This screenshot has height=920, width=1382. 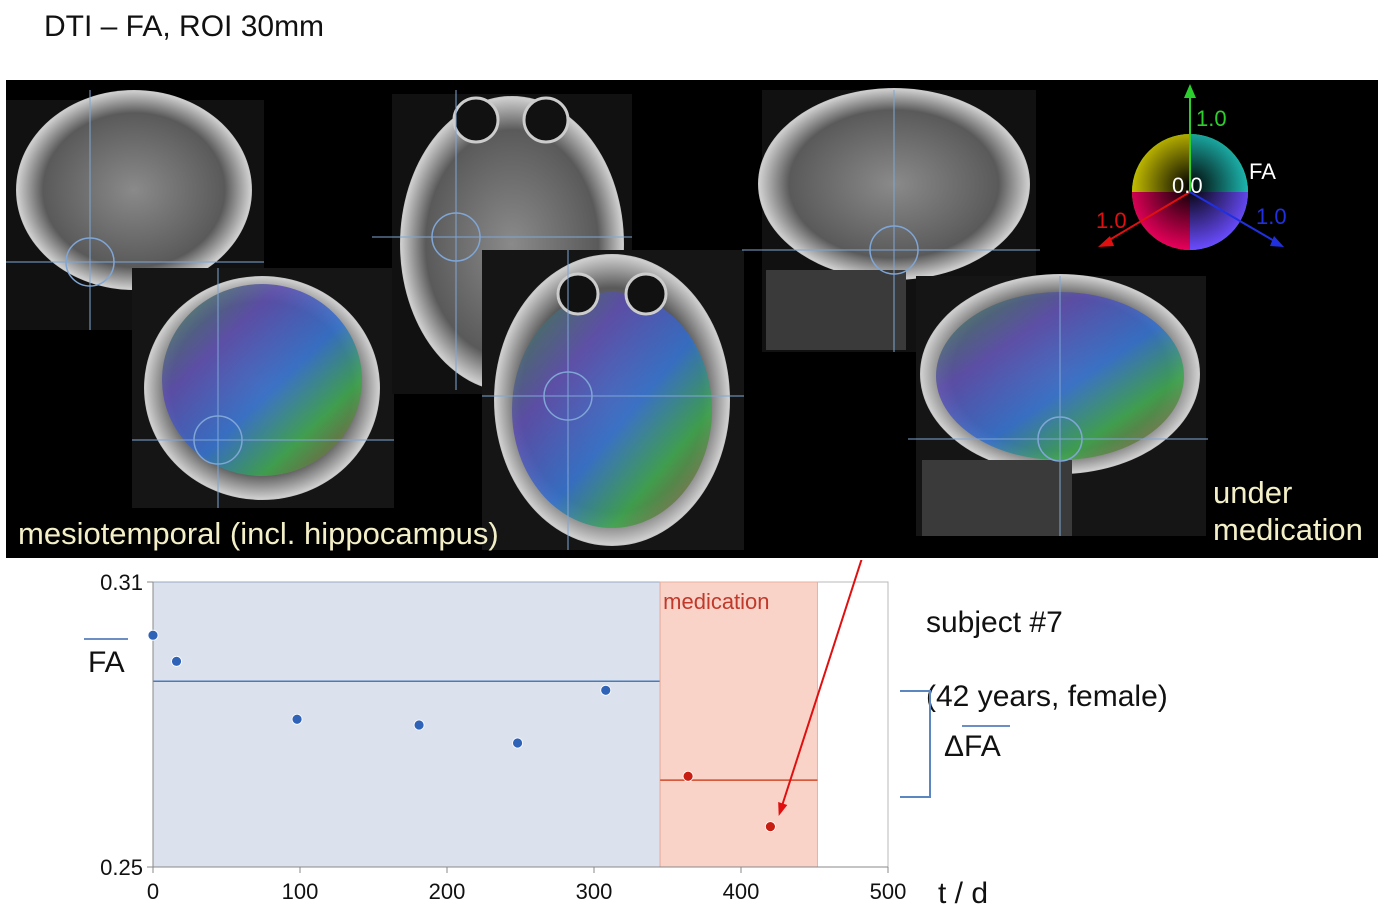 What do you see at coordinates (184, 26) in the screenshot?
I see `page-title: DTI – FA, ROI 30mm` at bounding box center [184, 26].